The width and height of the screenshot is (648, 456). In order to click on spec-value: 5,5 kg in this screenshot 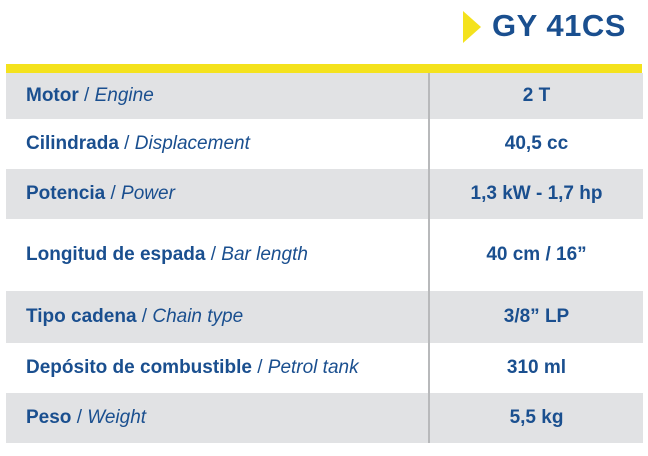, I will do `click(536, 418)`.